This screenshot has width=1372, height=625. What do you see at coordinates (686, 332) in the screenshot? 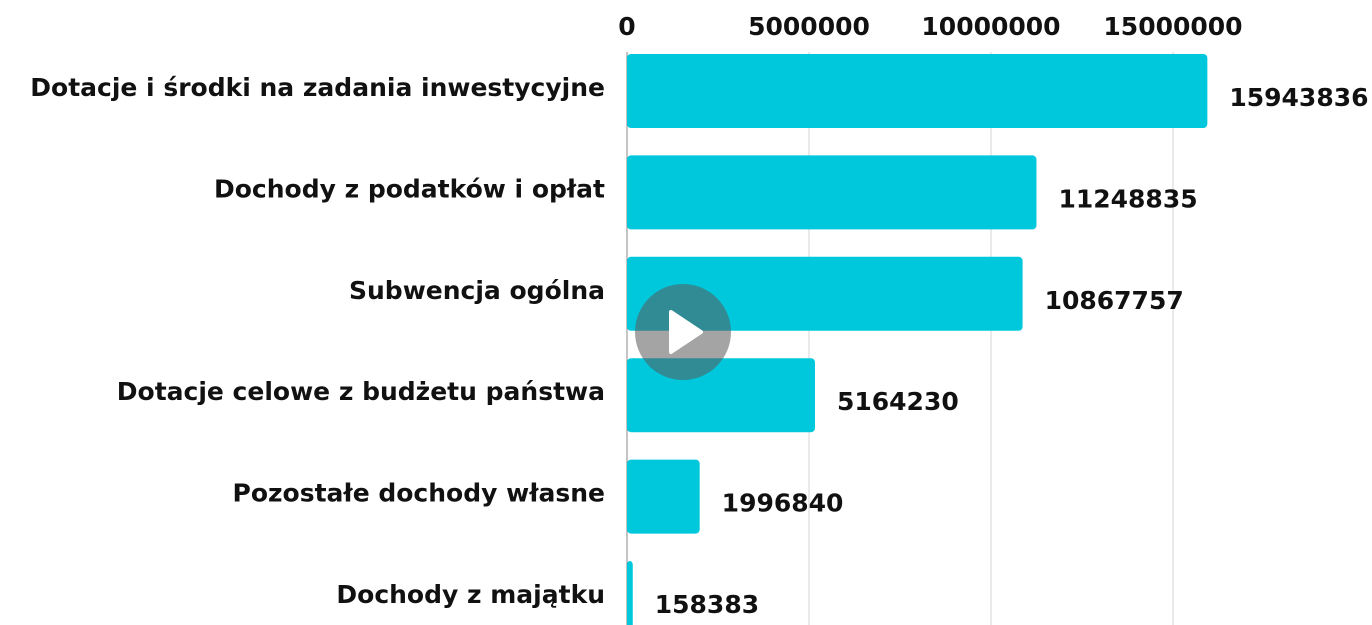
I see `play-icon` at bounding box center [686, 332].